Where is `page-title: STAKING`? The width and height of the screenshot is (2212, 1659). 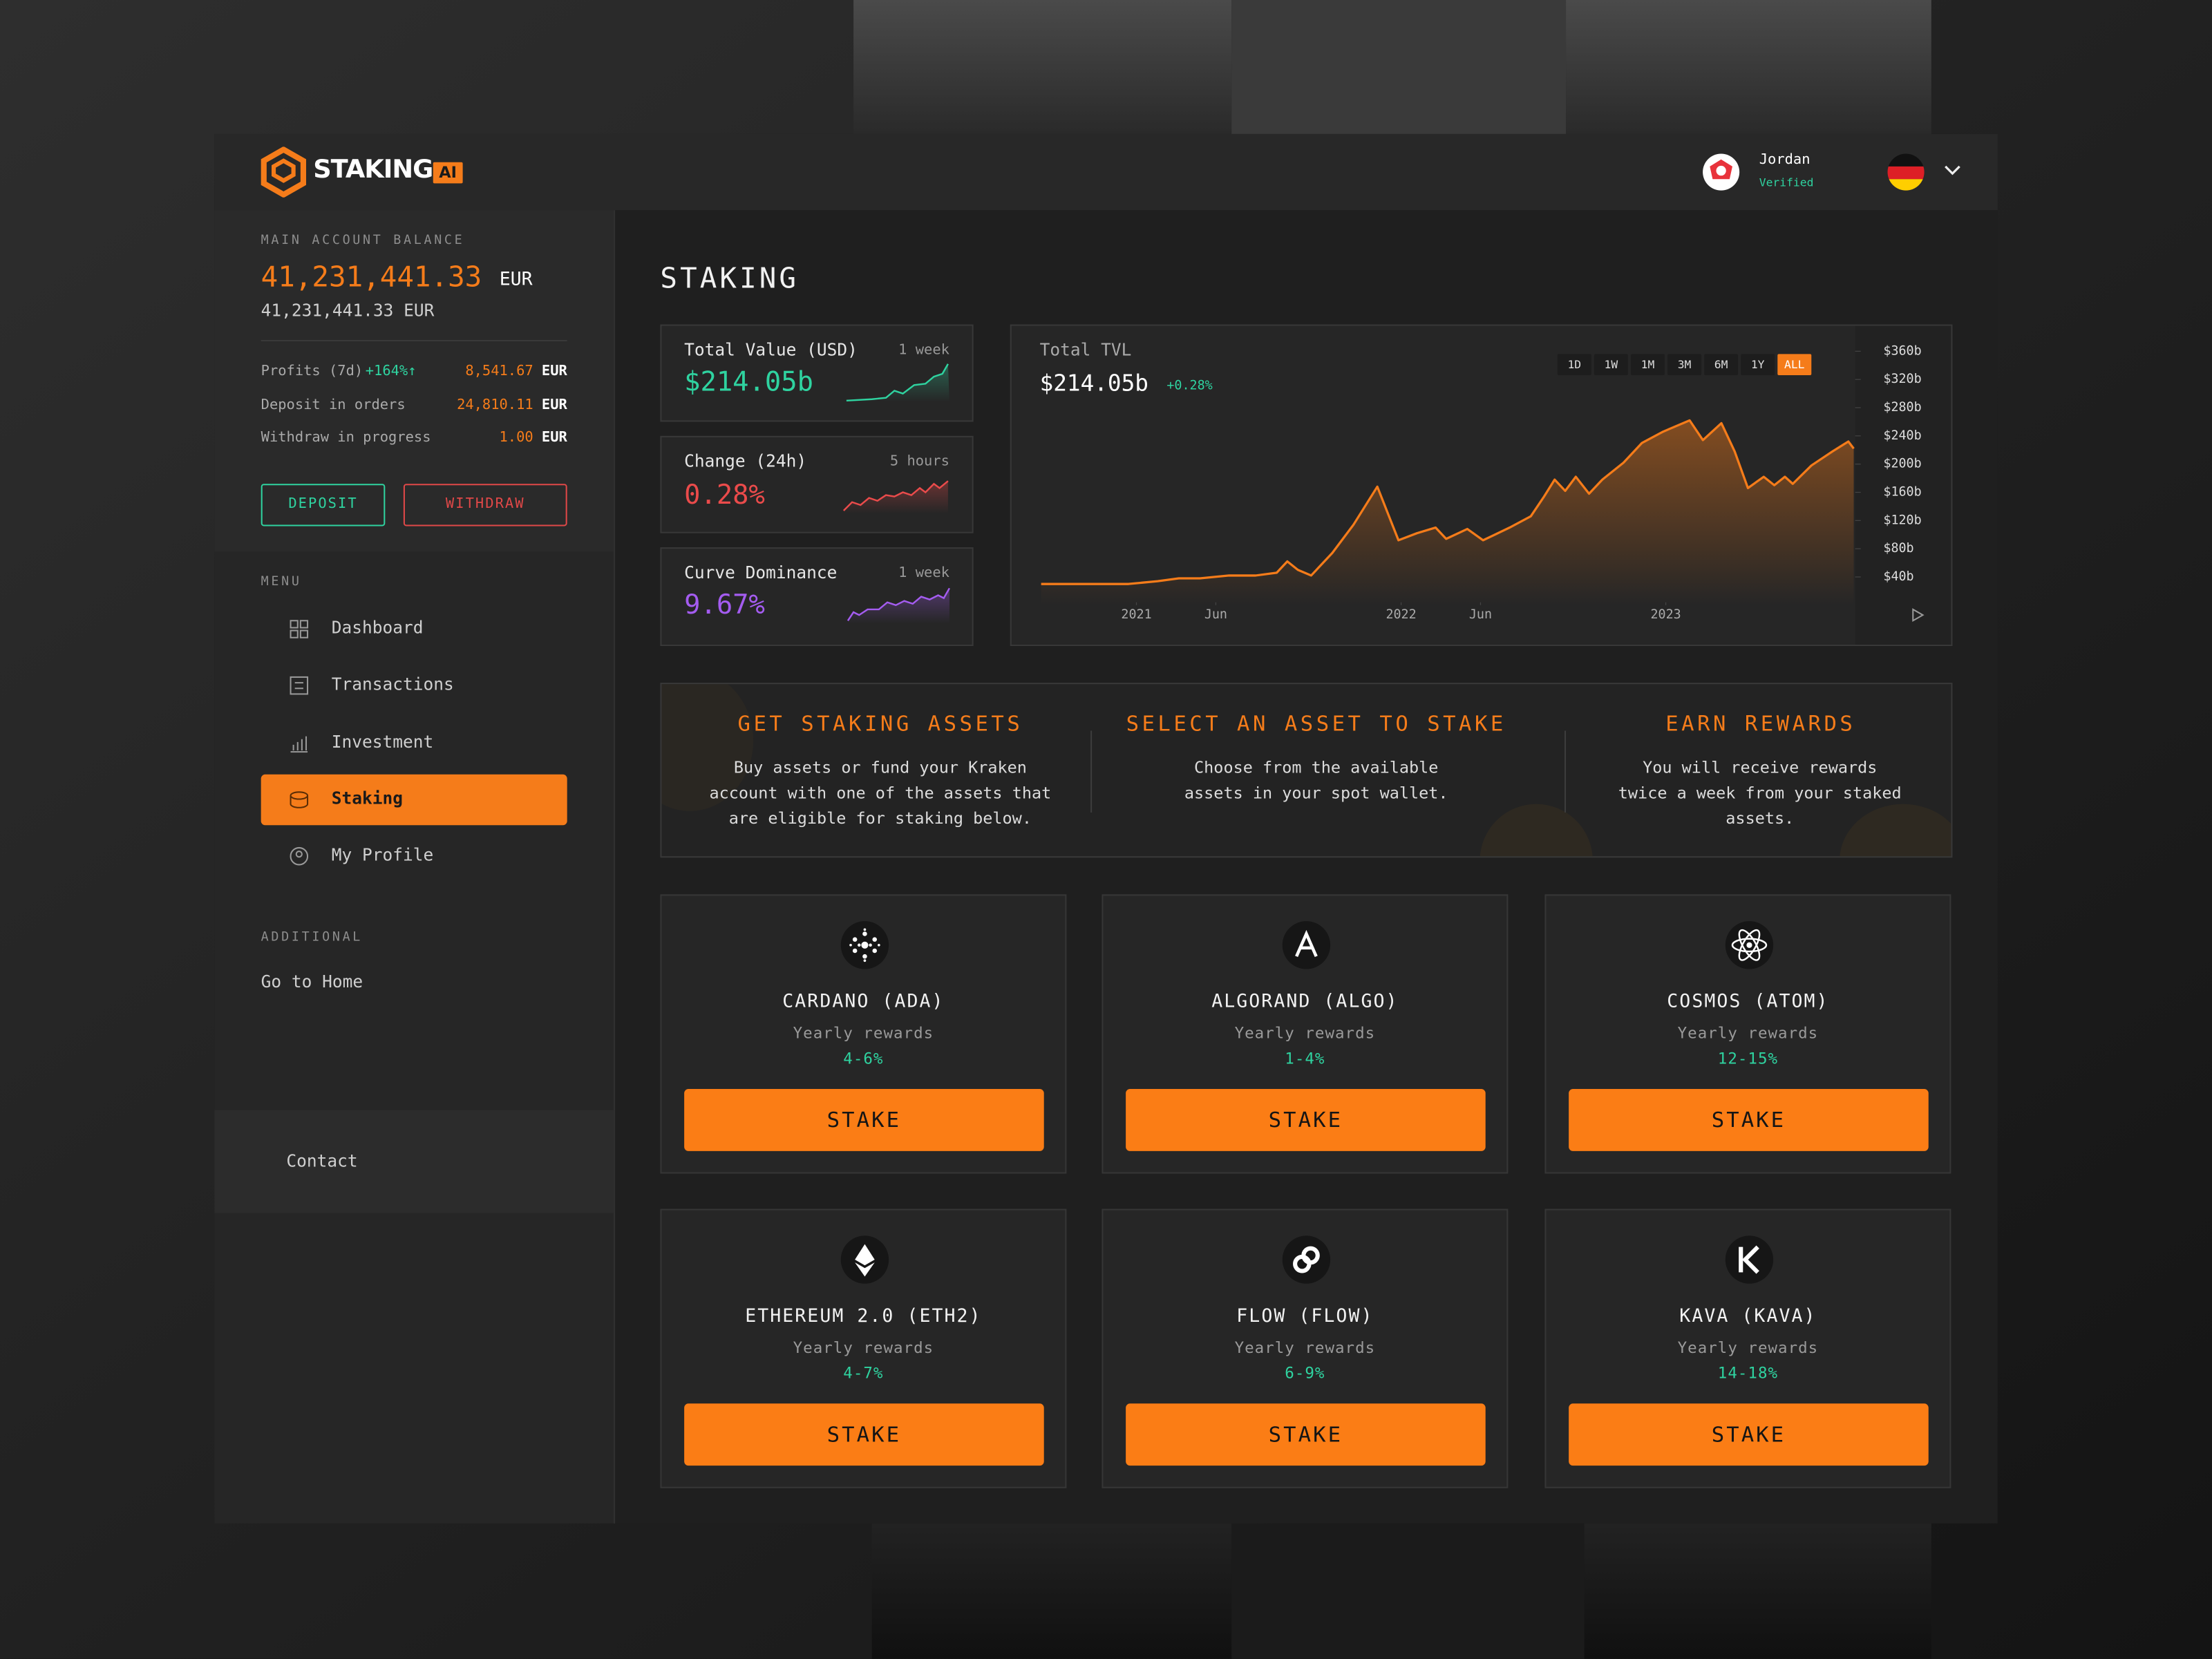
page-title: STAKING is located at coordinates (730, 277).